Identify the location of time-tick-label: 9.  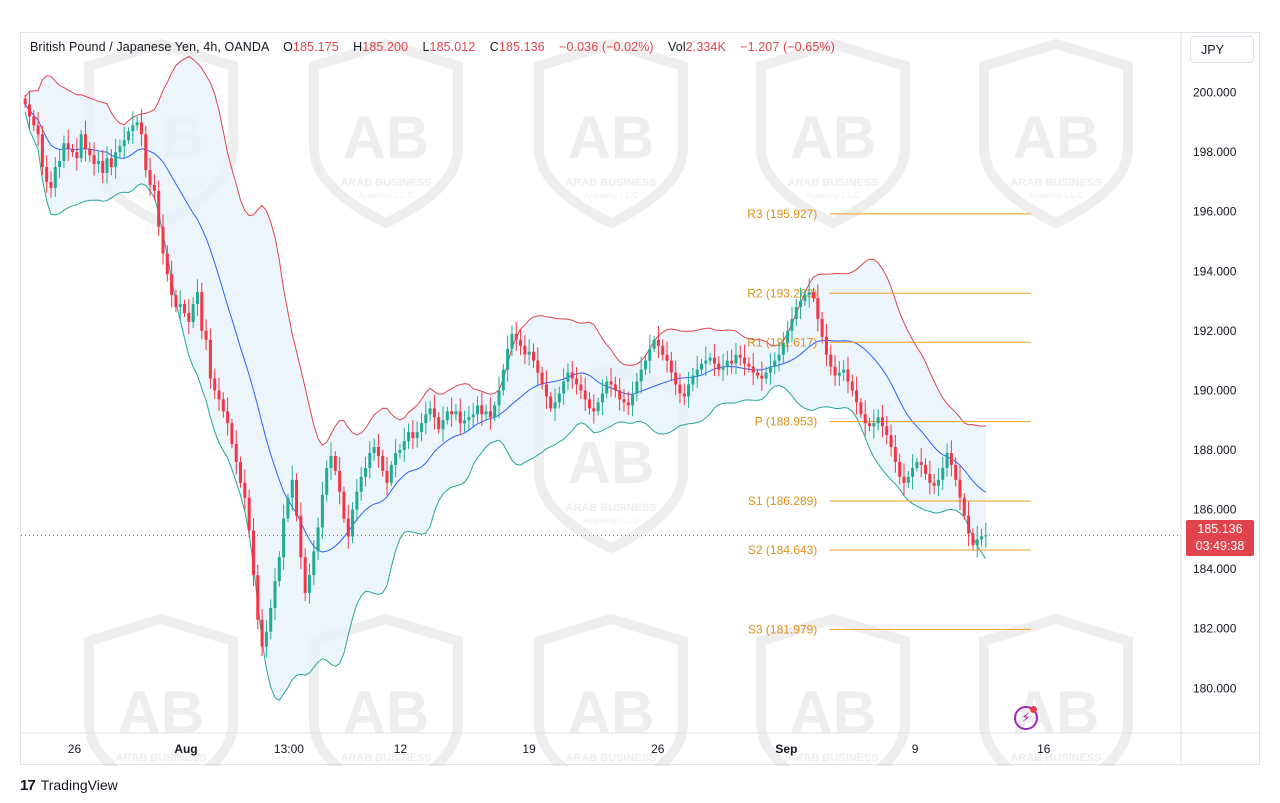
(915, 749).